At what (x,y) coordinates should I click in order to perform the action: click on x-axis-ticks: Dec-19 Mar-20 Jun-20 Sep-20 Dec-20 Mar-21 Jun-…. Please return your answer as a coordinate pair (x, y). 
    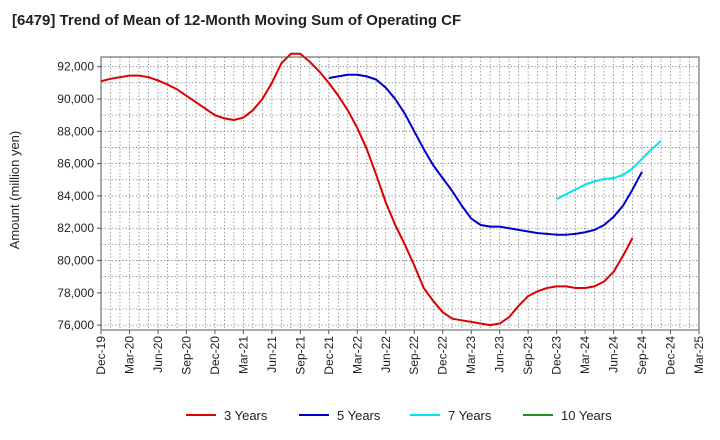
    Looking at the image, I should click on (400, 352).